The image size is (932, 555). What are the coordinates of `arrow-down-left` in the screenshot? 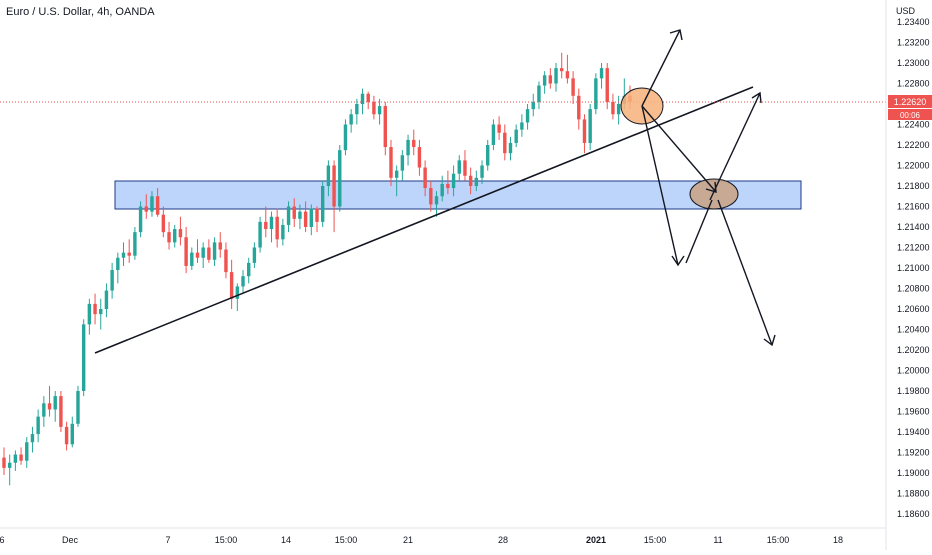 It's located at (663, 186).